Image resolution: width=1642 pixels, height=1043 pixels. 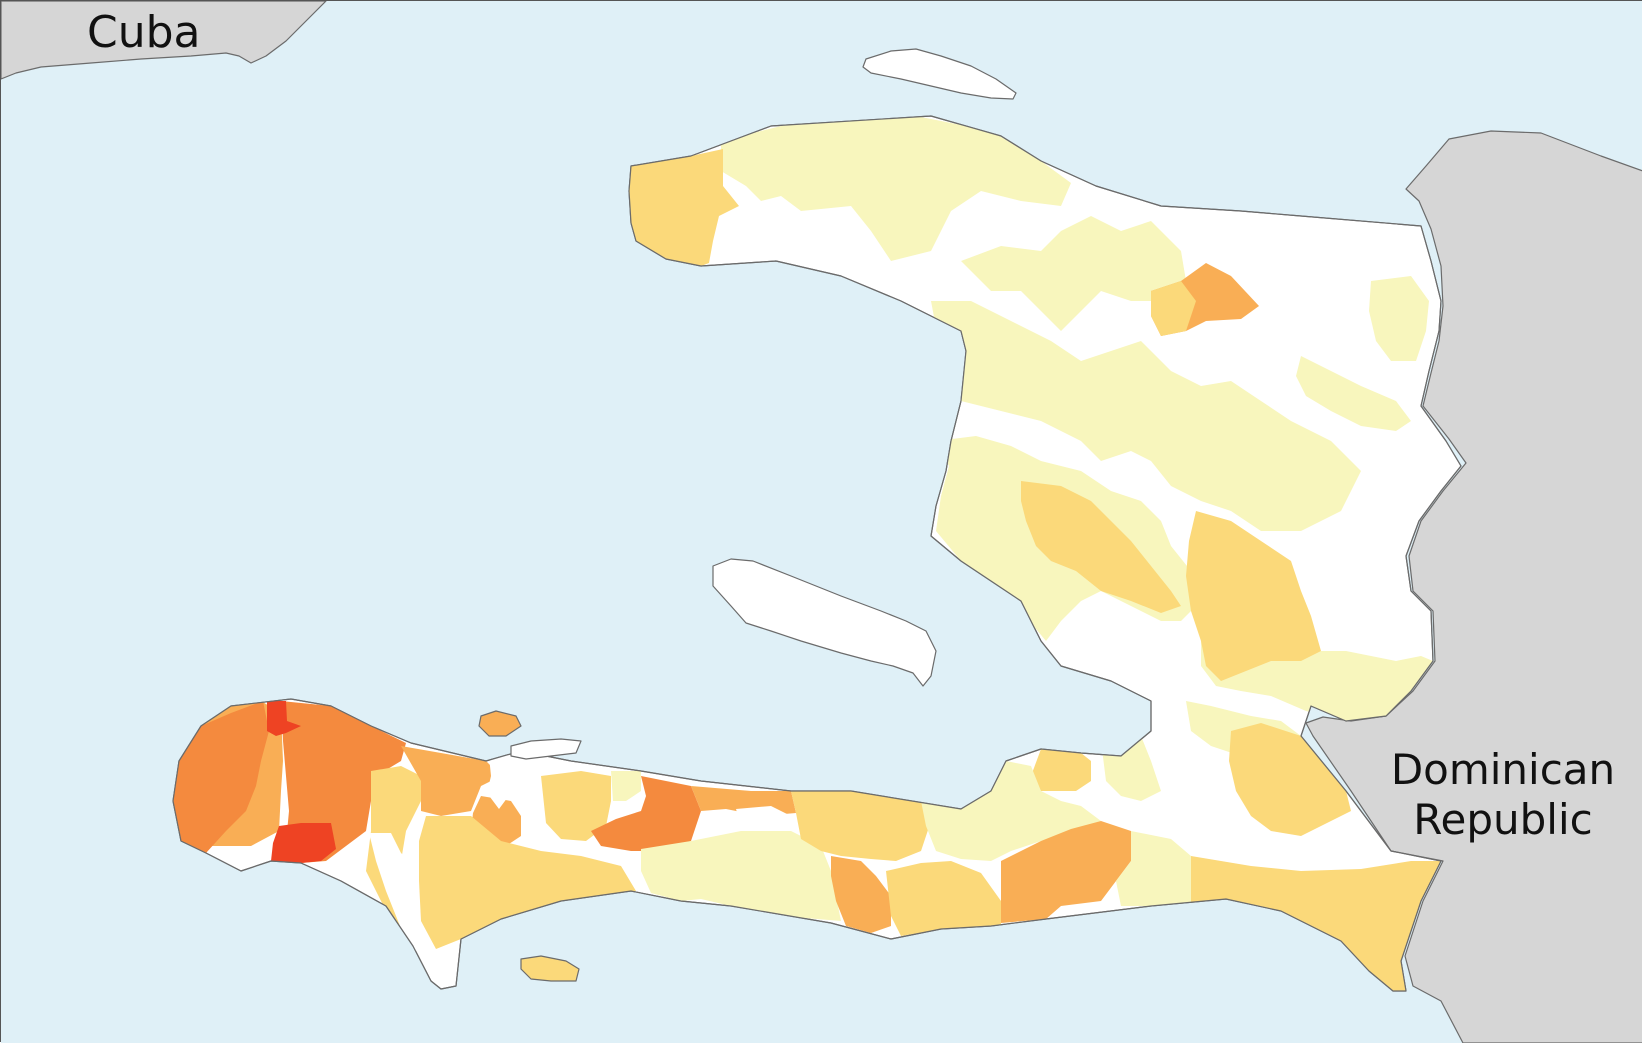 I want to click on cayemites-island, so click(x=500, y=723).